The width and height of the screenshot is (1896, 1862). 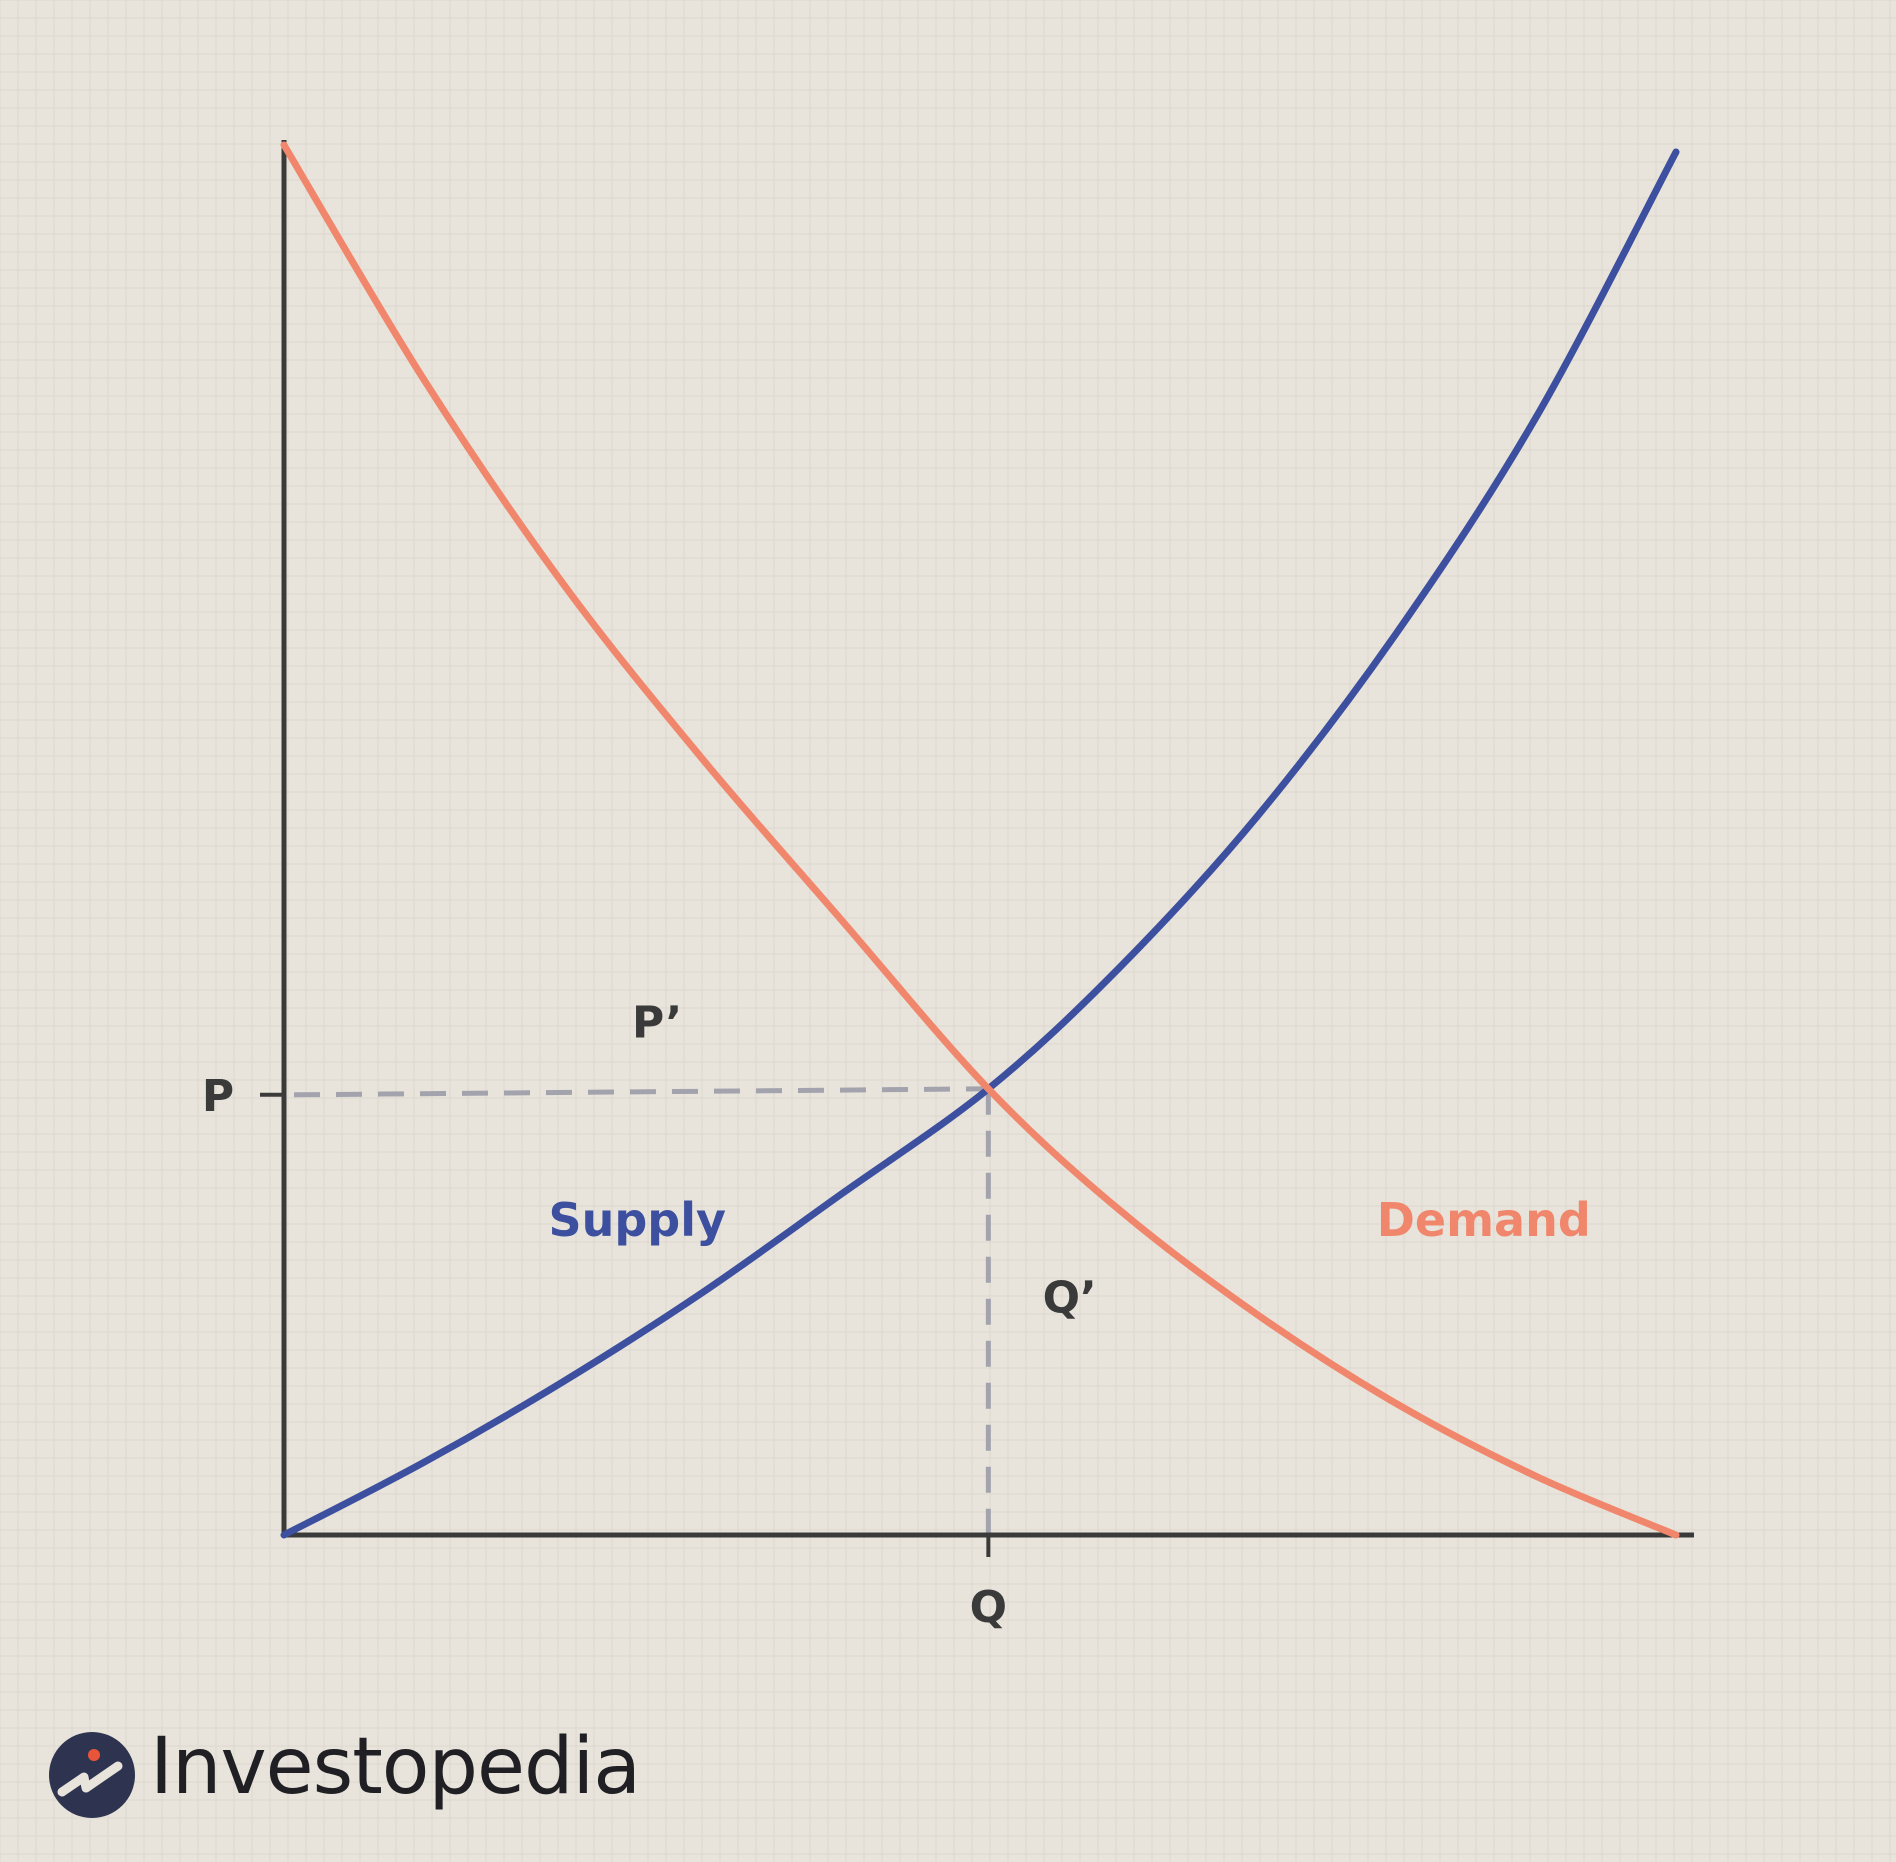 What do you see at coordinates (395, 1767) in the screenshot?
I see `brand-name: Investopedia` at bounding box center [395, 1767].